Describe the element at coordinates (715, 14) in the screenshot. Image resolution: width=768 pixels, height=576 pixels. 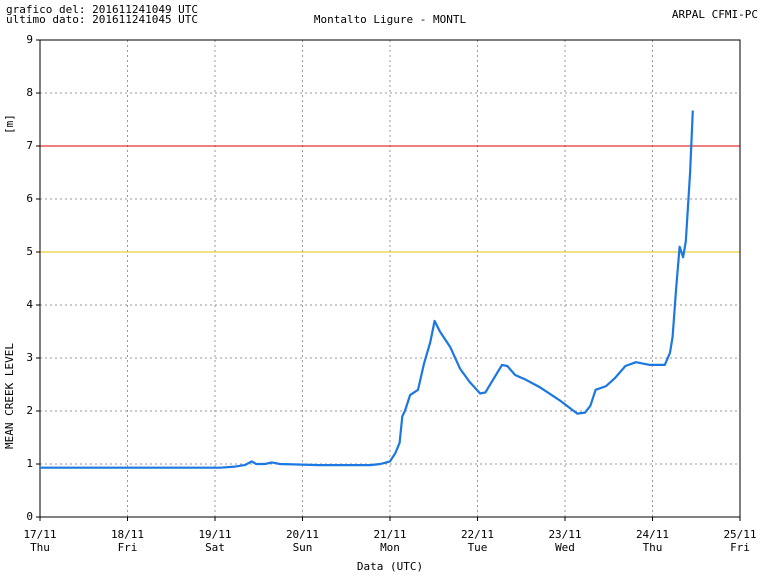
I see `header-right: ARPAL CFMI-PC` at that location.